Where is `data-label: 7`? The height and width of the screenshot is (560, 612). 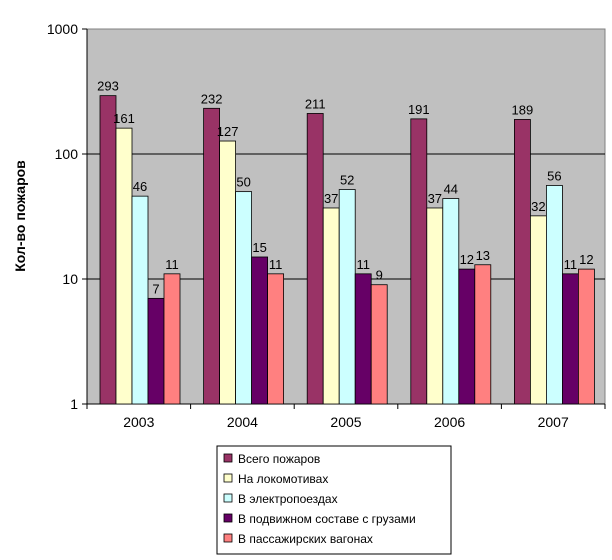
data-label: 7 is located at coordinates (155, 288).